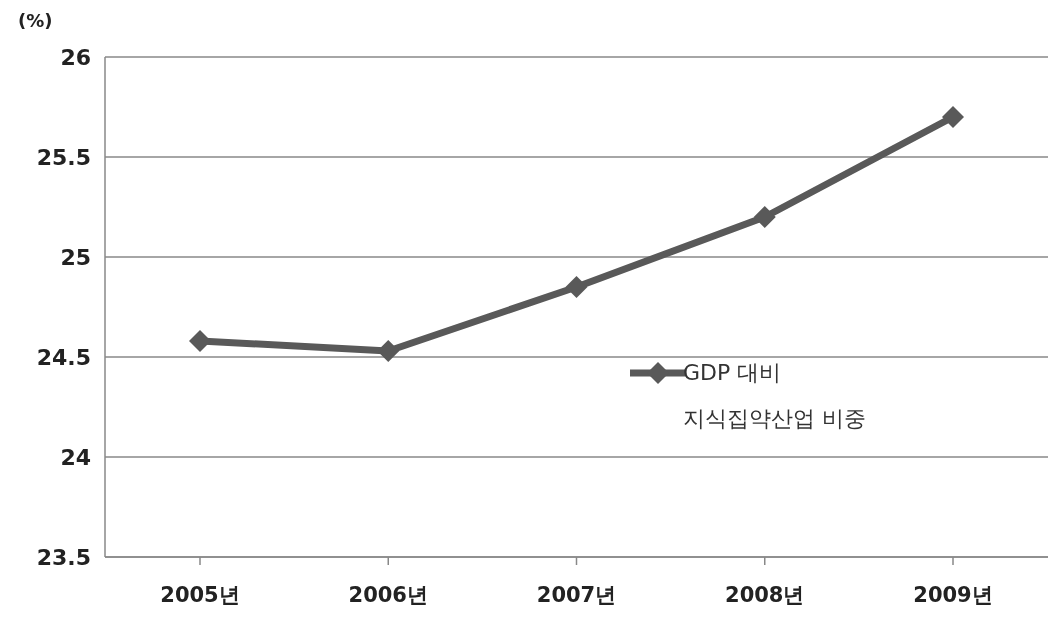 The height and width of the screenshot is (635, 1056). What do you see at coordinates (200, 594) in the screenshot?
I see `x-tick-label: 2005년` at bounding box center [200, 594].